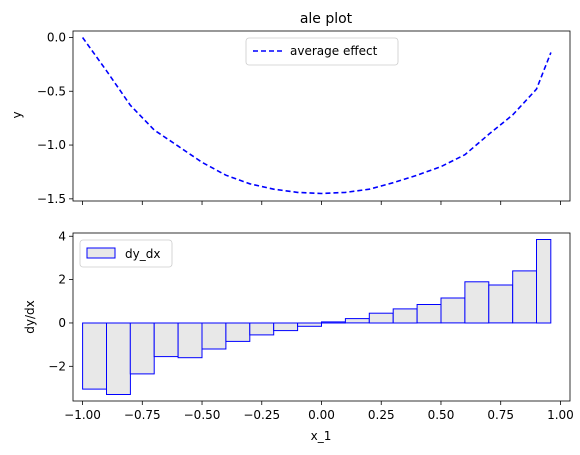 This screenshot has width=580, height=455. I want to click on top-y-tick-label: −0.5, so click(51, 91).